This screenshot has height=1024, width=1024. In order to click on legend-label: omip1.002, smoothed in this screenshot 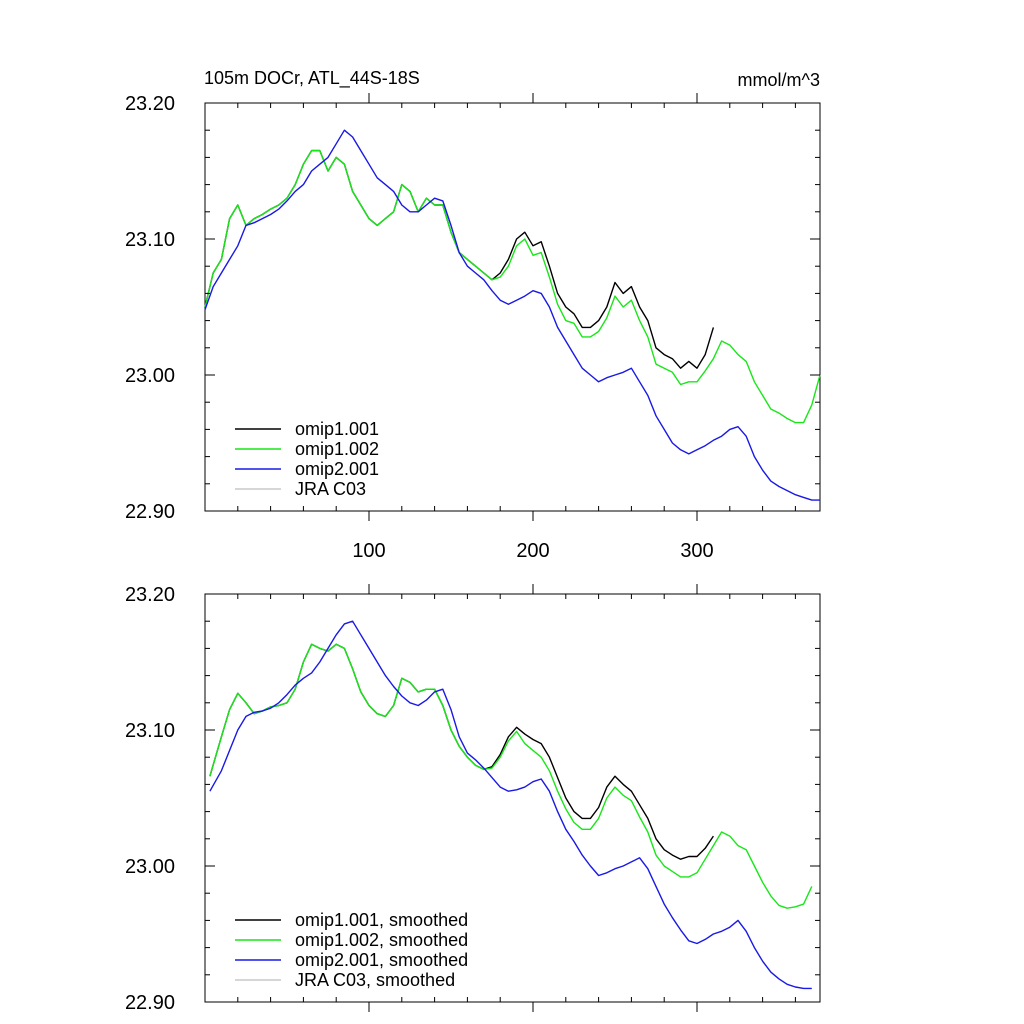, I will do `click(381, 940)`.